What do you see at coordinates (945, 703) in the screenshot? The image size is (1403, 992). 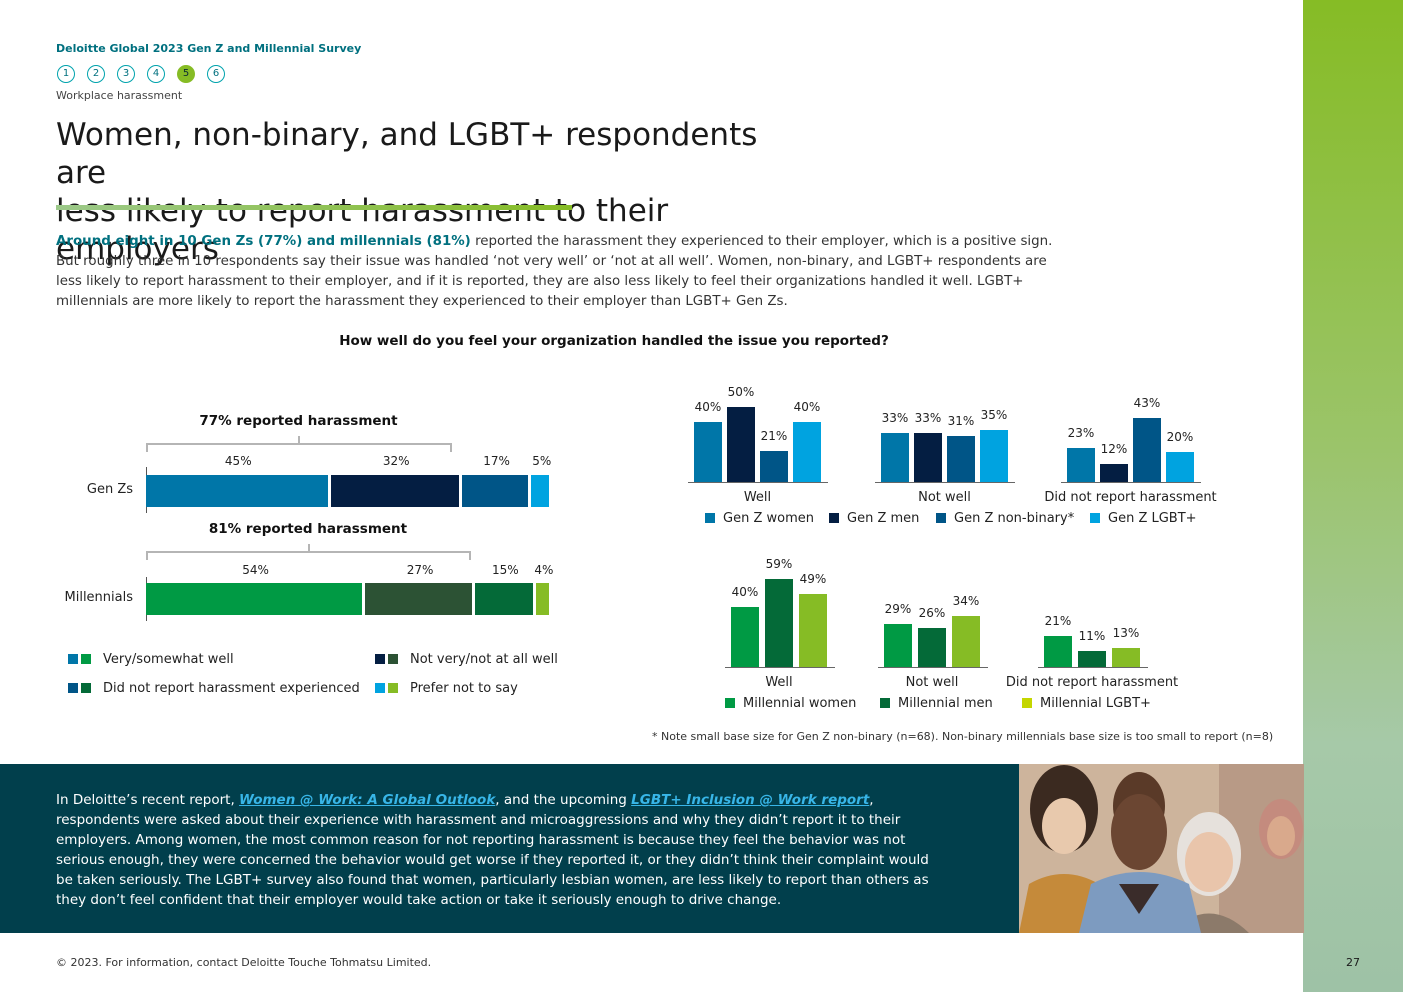 I see `legend-label: Millennial men` at bounding box center [945, 703].